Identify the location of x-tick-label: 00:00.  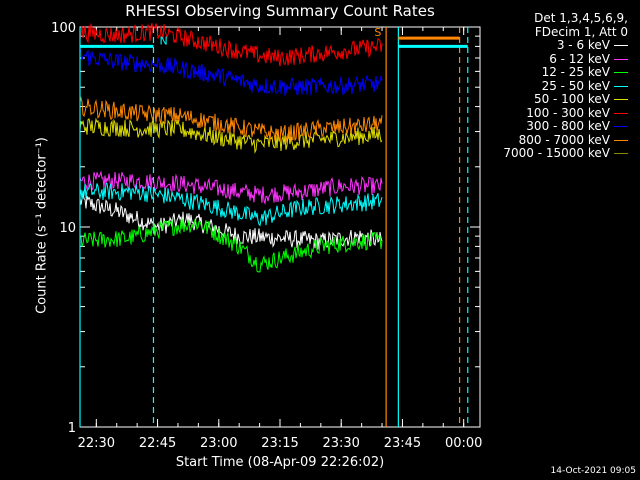
(463, 443).